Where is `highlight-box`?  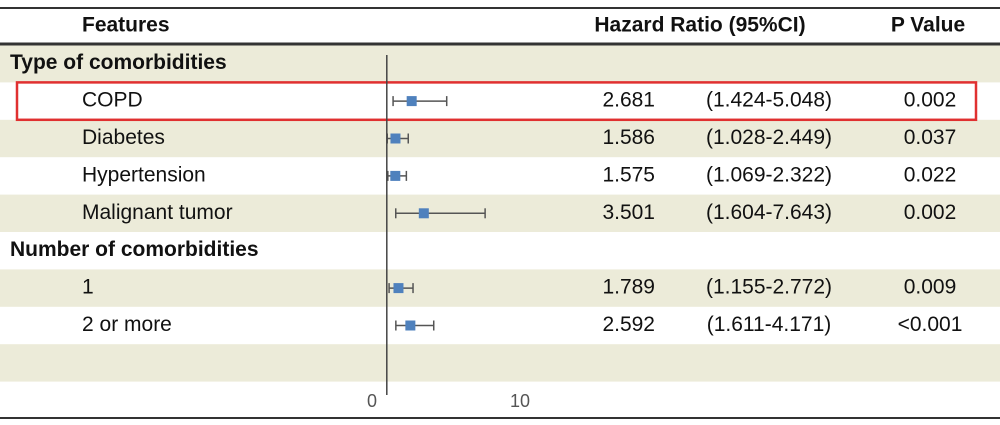
highlight-box is located at coordinates (496, 101).